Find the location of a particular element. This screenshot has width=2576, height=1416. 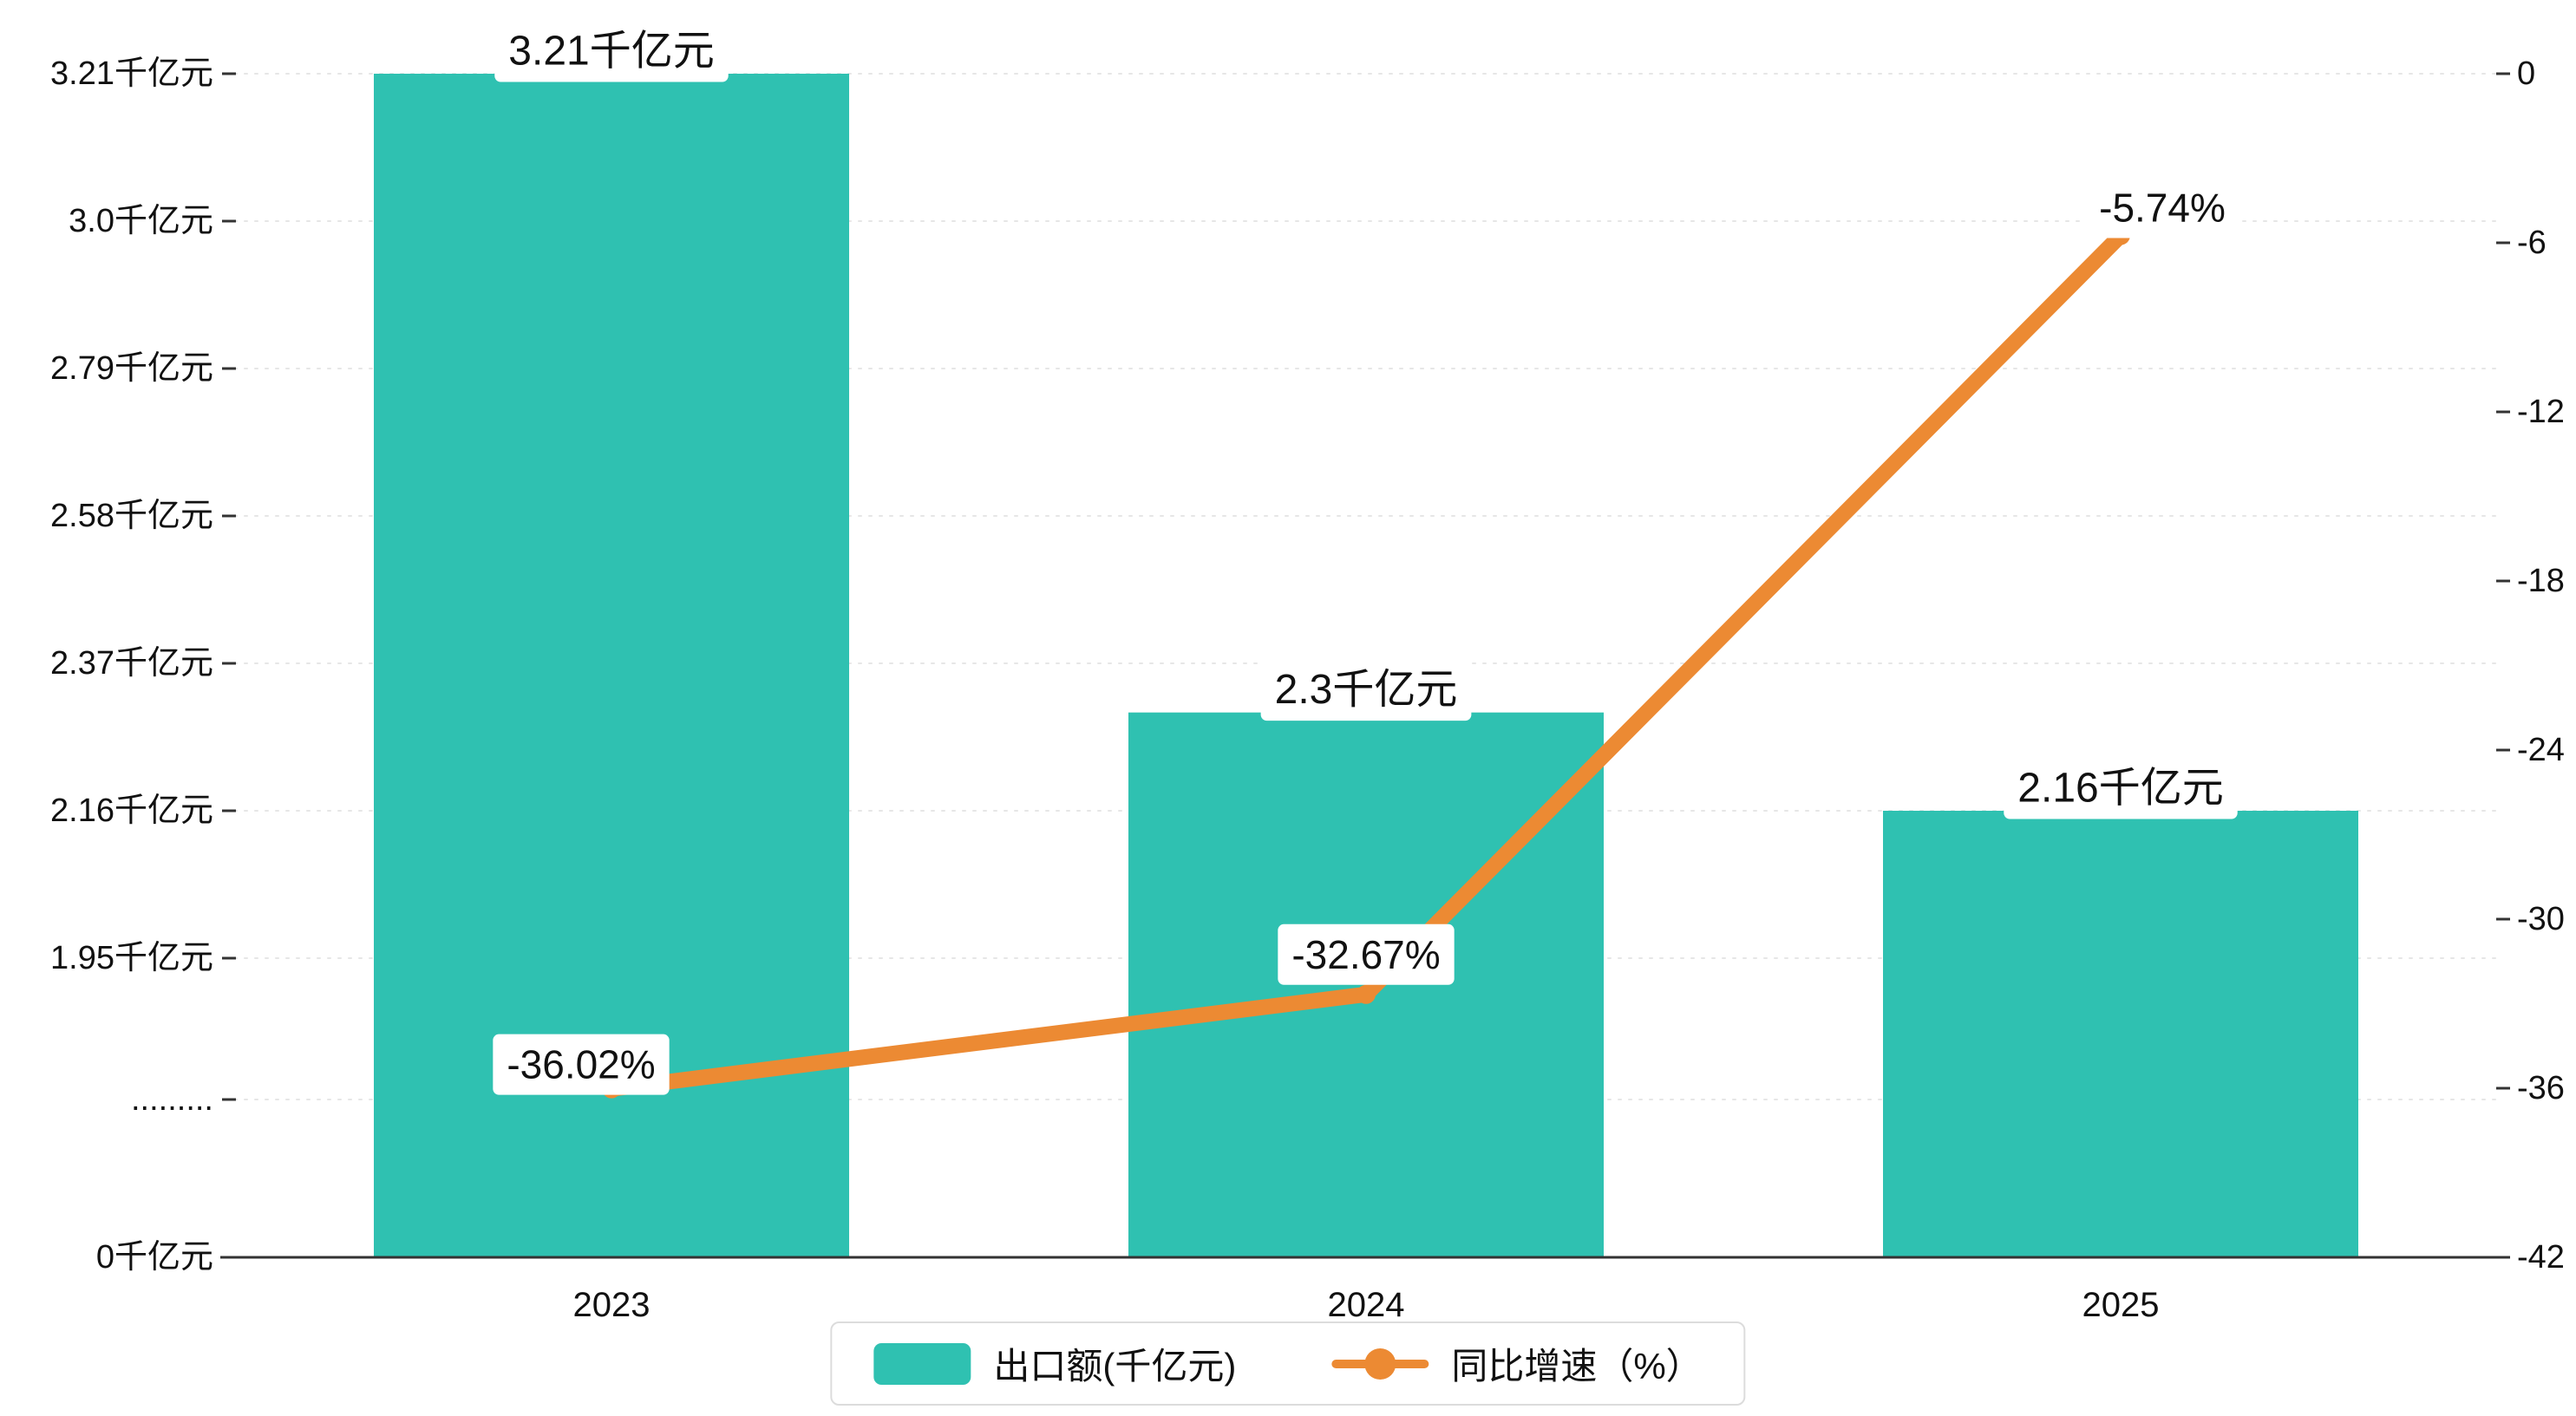

line-value-label: -5.74% is located at coordinates (2162, 209).